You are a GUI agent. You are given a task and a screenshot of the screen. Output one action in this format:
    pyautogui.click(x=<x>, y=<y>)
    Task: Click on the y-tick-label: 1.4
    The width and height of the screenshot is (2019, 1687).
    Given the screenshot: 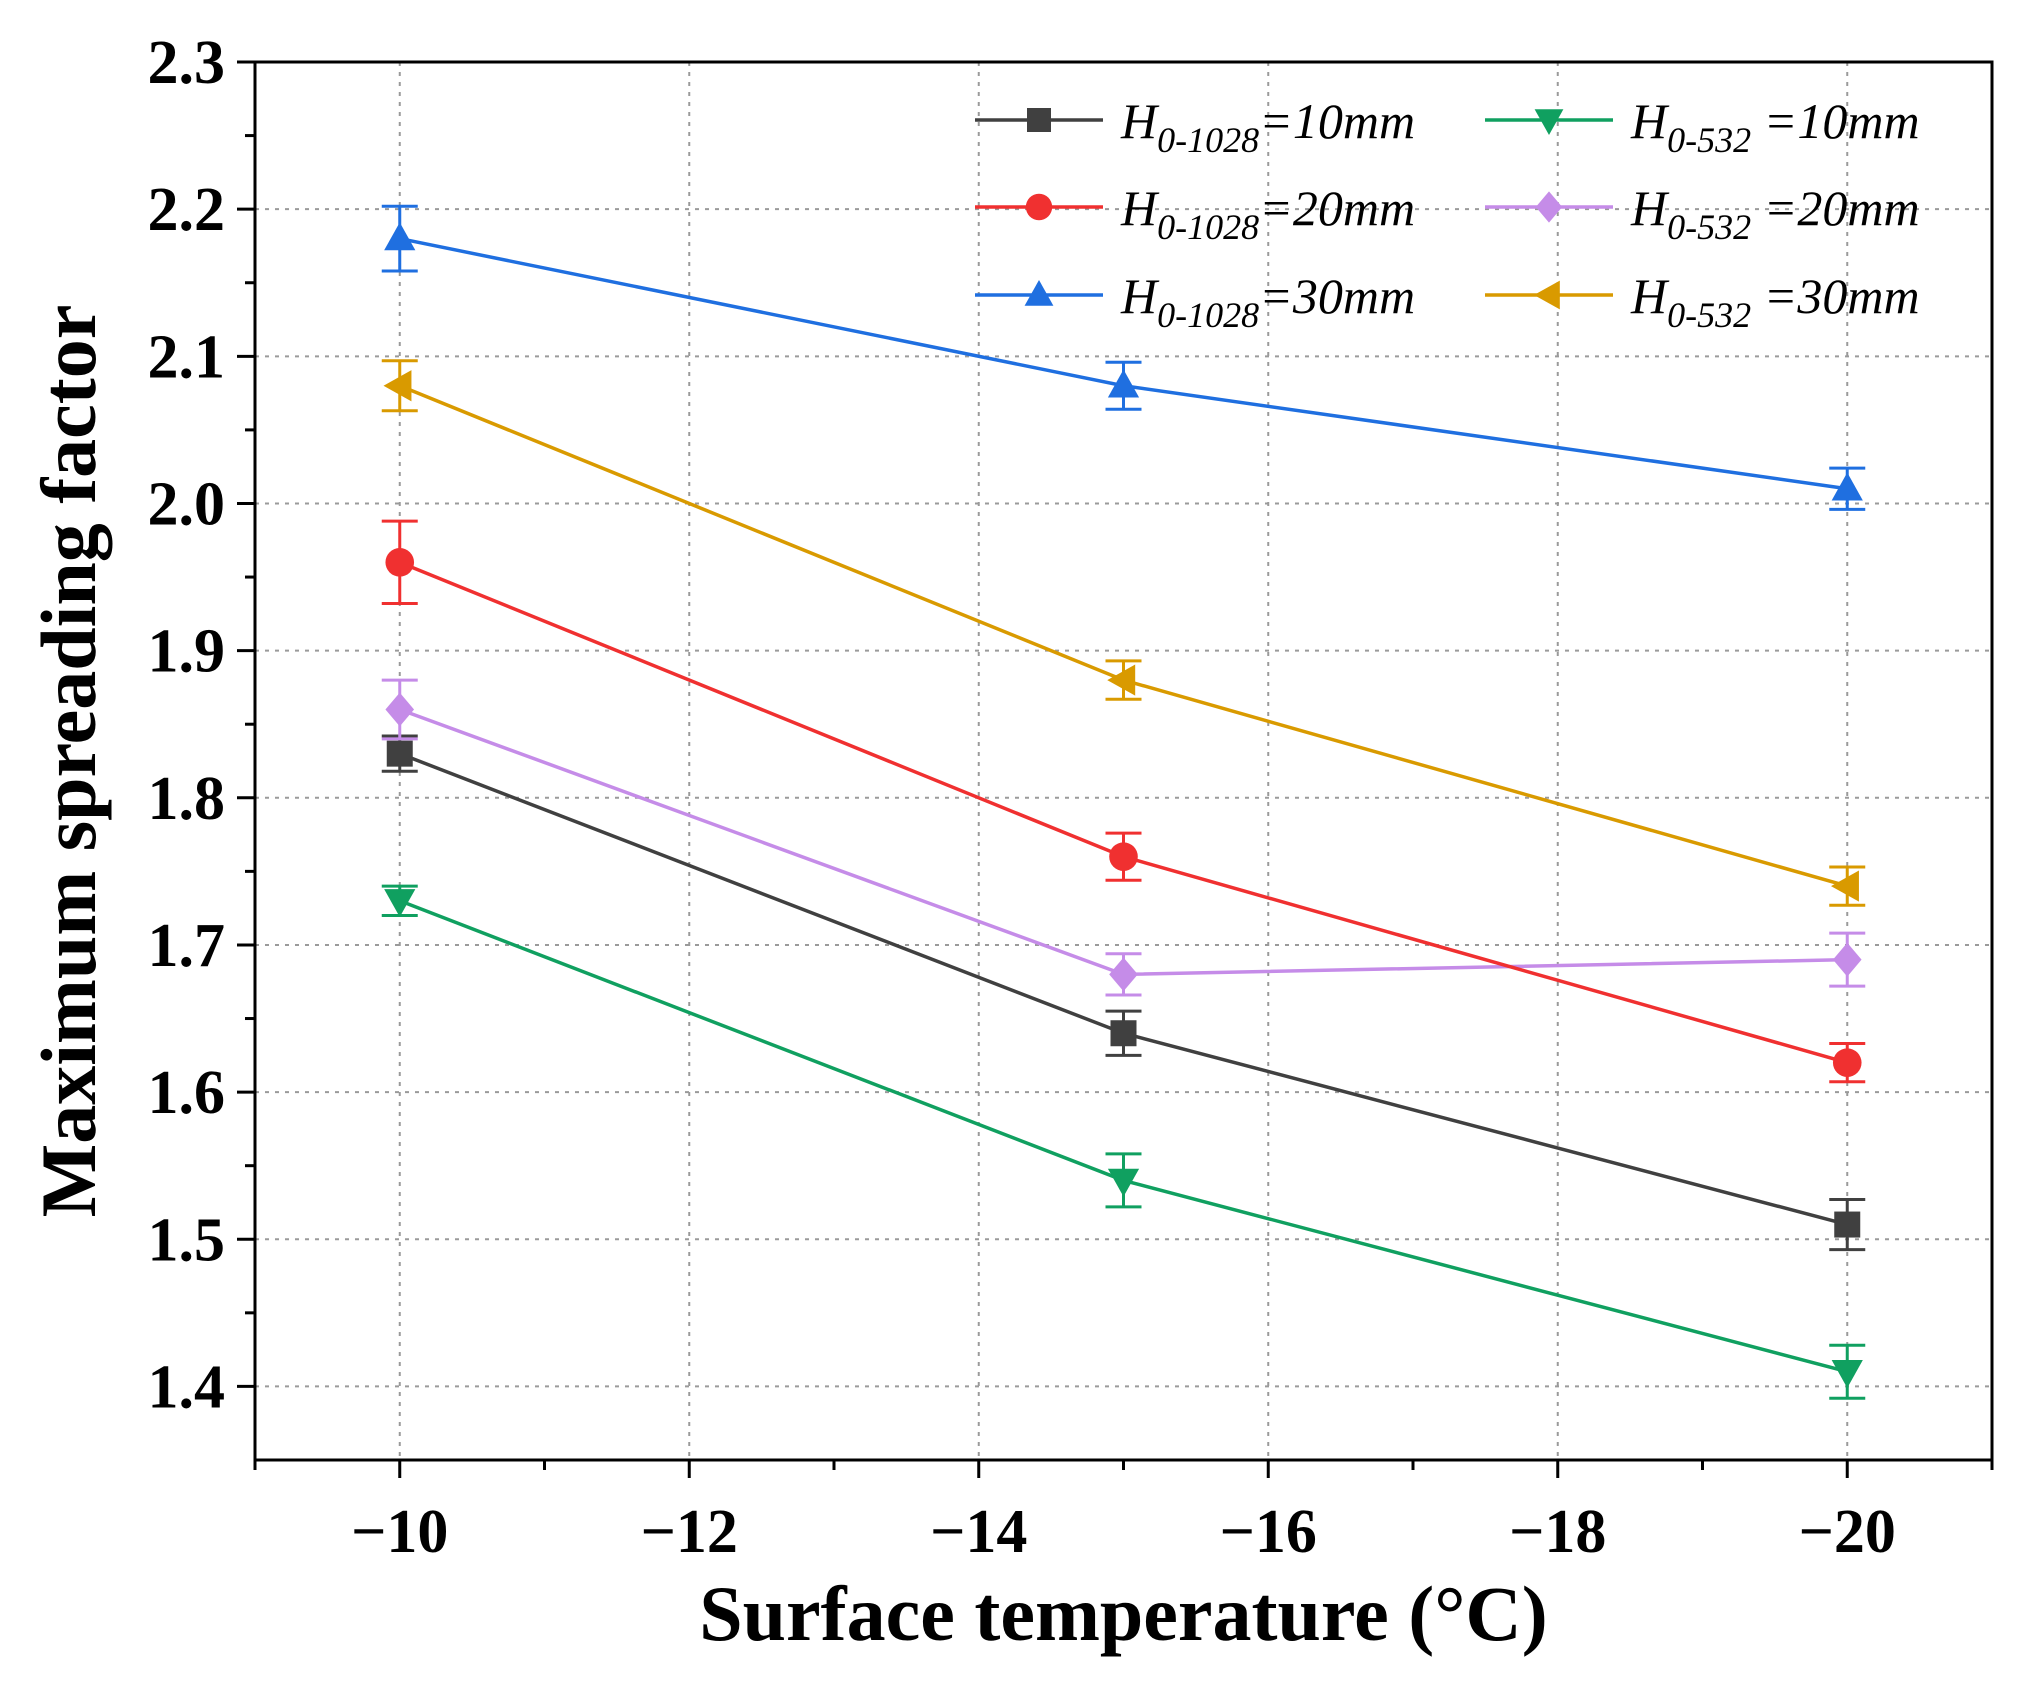 What is the action you would take?
    pyautogui.click(x=187, y=1387)
    